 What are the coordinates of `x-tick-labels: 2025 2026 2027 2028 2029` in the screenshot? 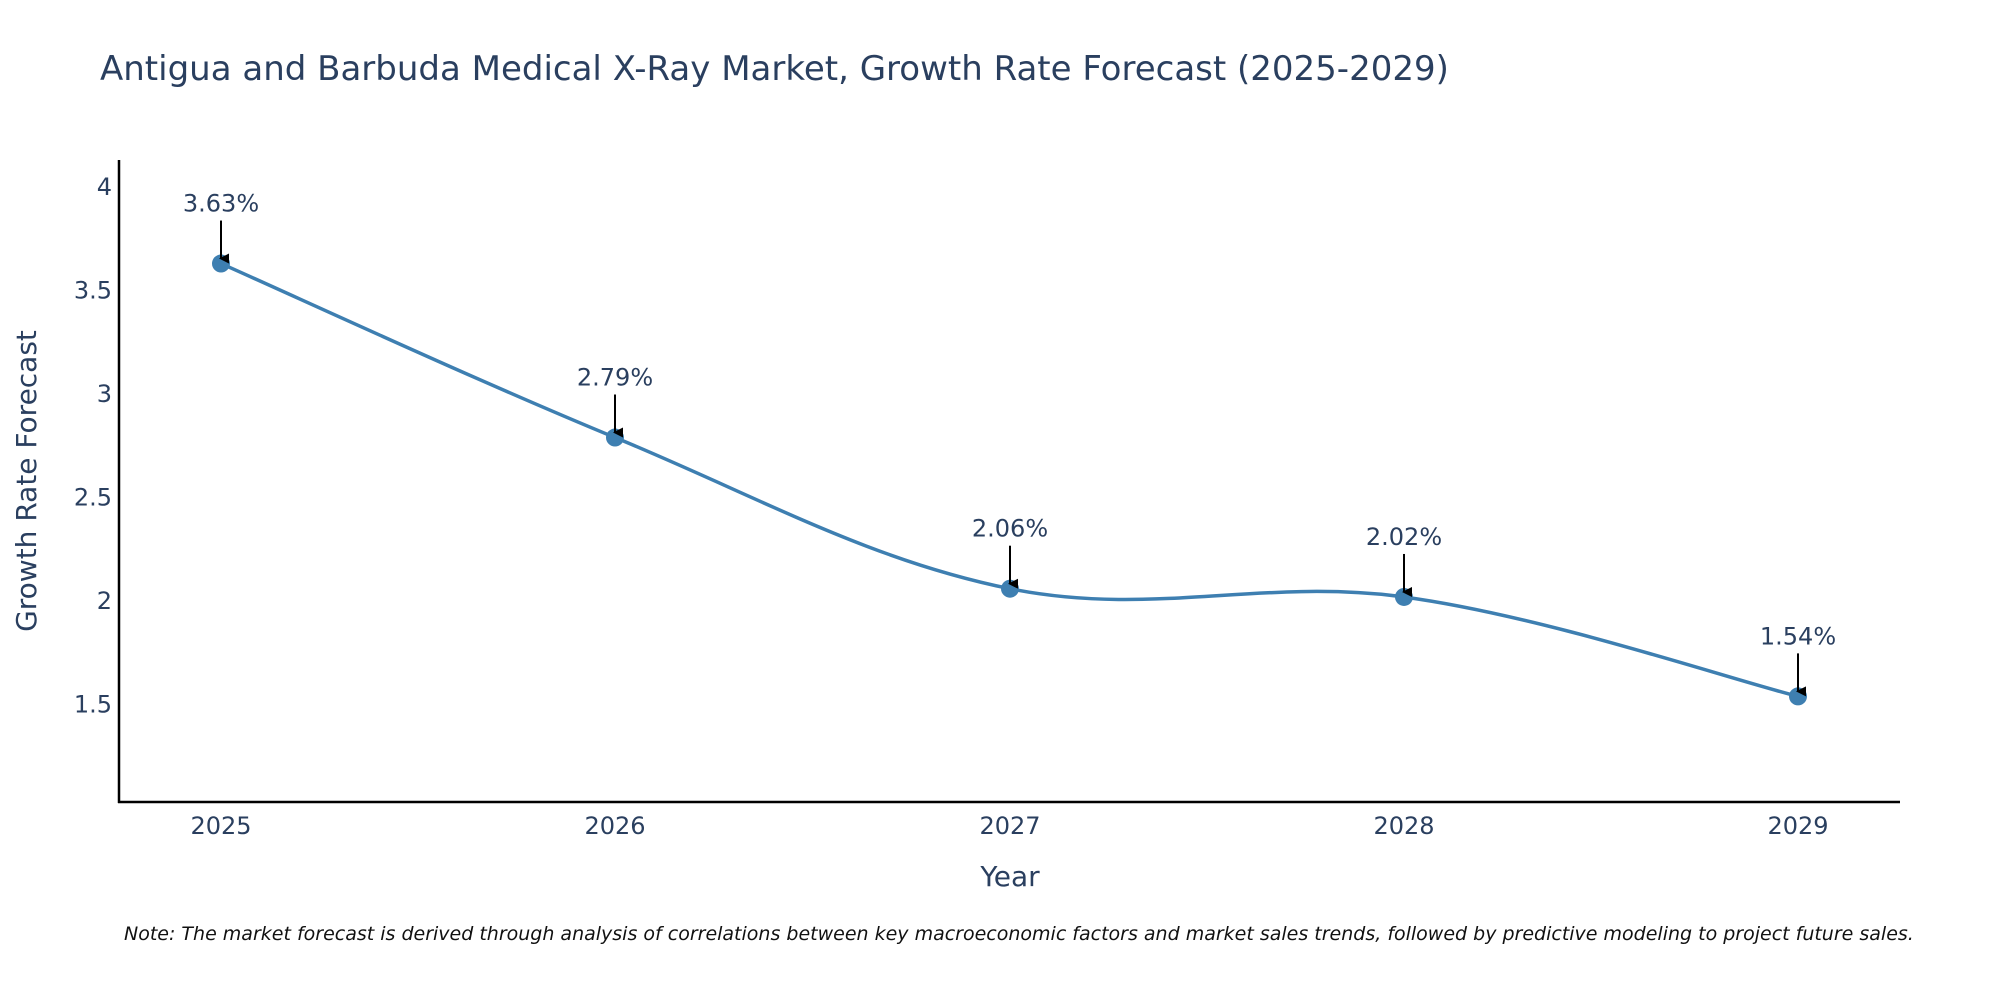 It's located at (1009, 826).